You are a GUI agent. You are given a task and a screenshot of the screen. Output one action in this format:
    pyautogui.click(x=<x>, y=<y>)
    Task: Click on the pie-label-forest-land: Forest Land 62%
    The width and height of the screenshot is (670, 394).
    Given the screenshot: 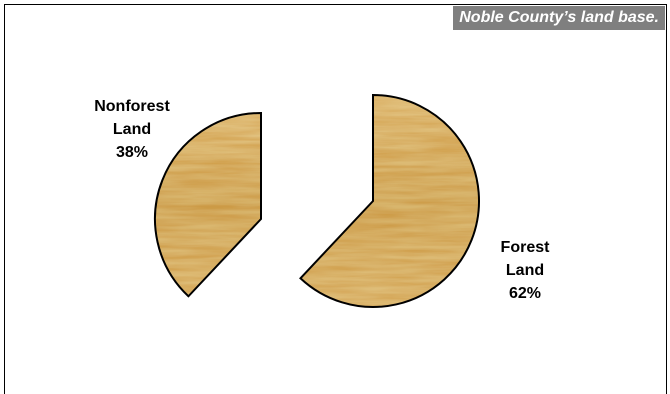 What is the action you would take?
    pyautogui.click(x=526, y=270)
    